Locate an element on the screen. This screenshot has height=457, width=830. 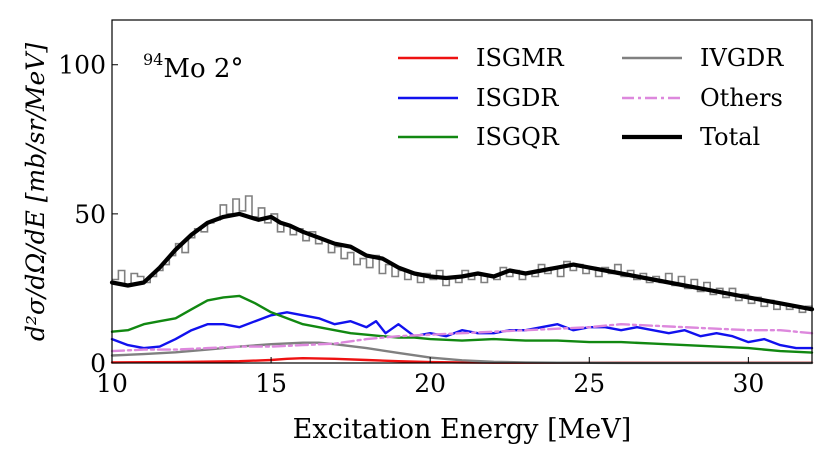
nucleus-symbol: Mo is located at coordinates (184, 69).